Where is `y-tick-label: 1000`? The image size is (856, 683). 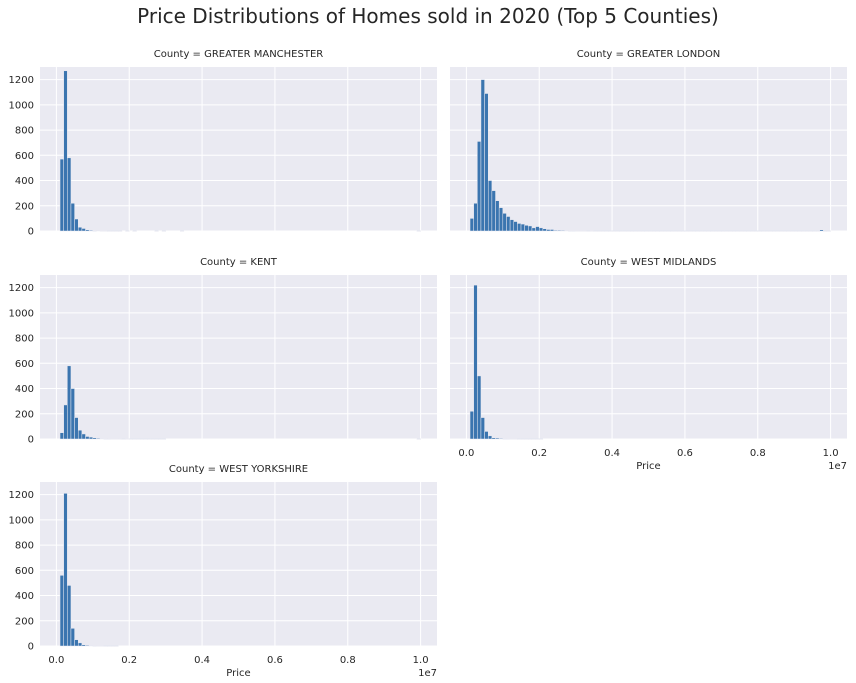
y-tick-label: 1000 is located at coordinates (21, 105).